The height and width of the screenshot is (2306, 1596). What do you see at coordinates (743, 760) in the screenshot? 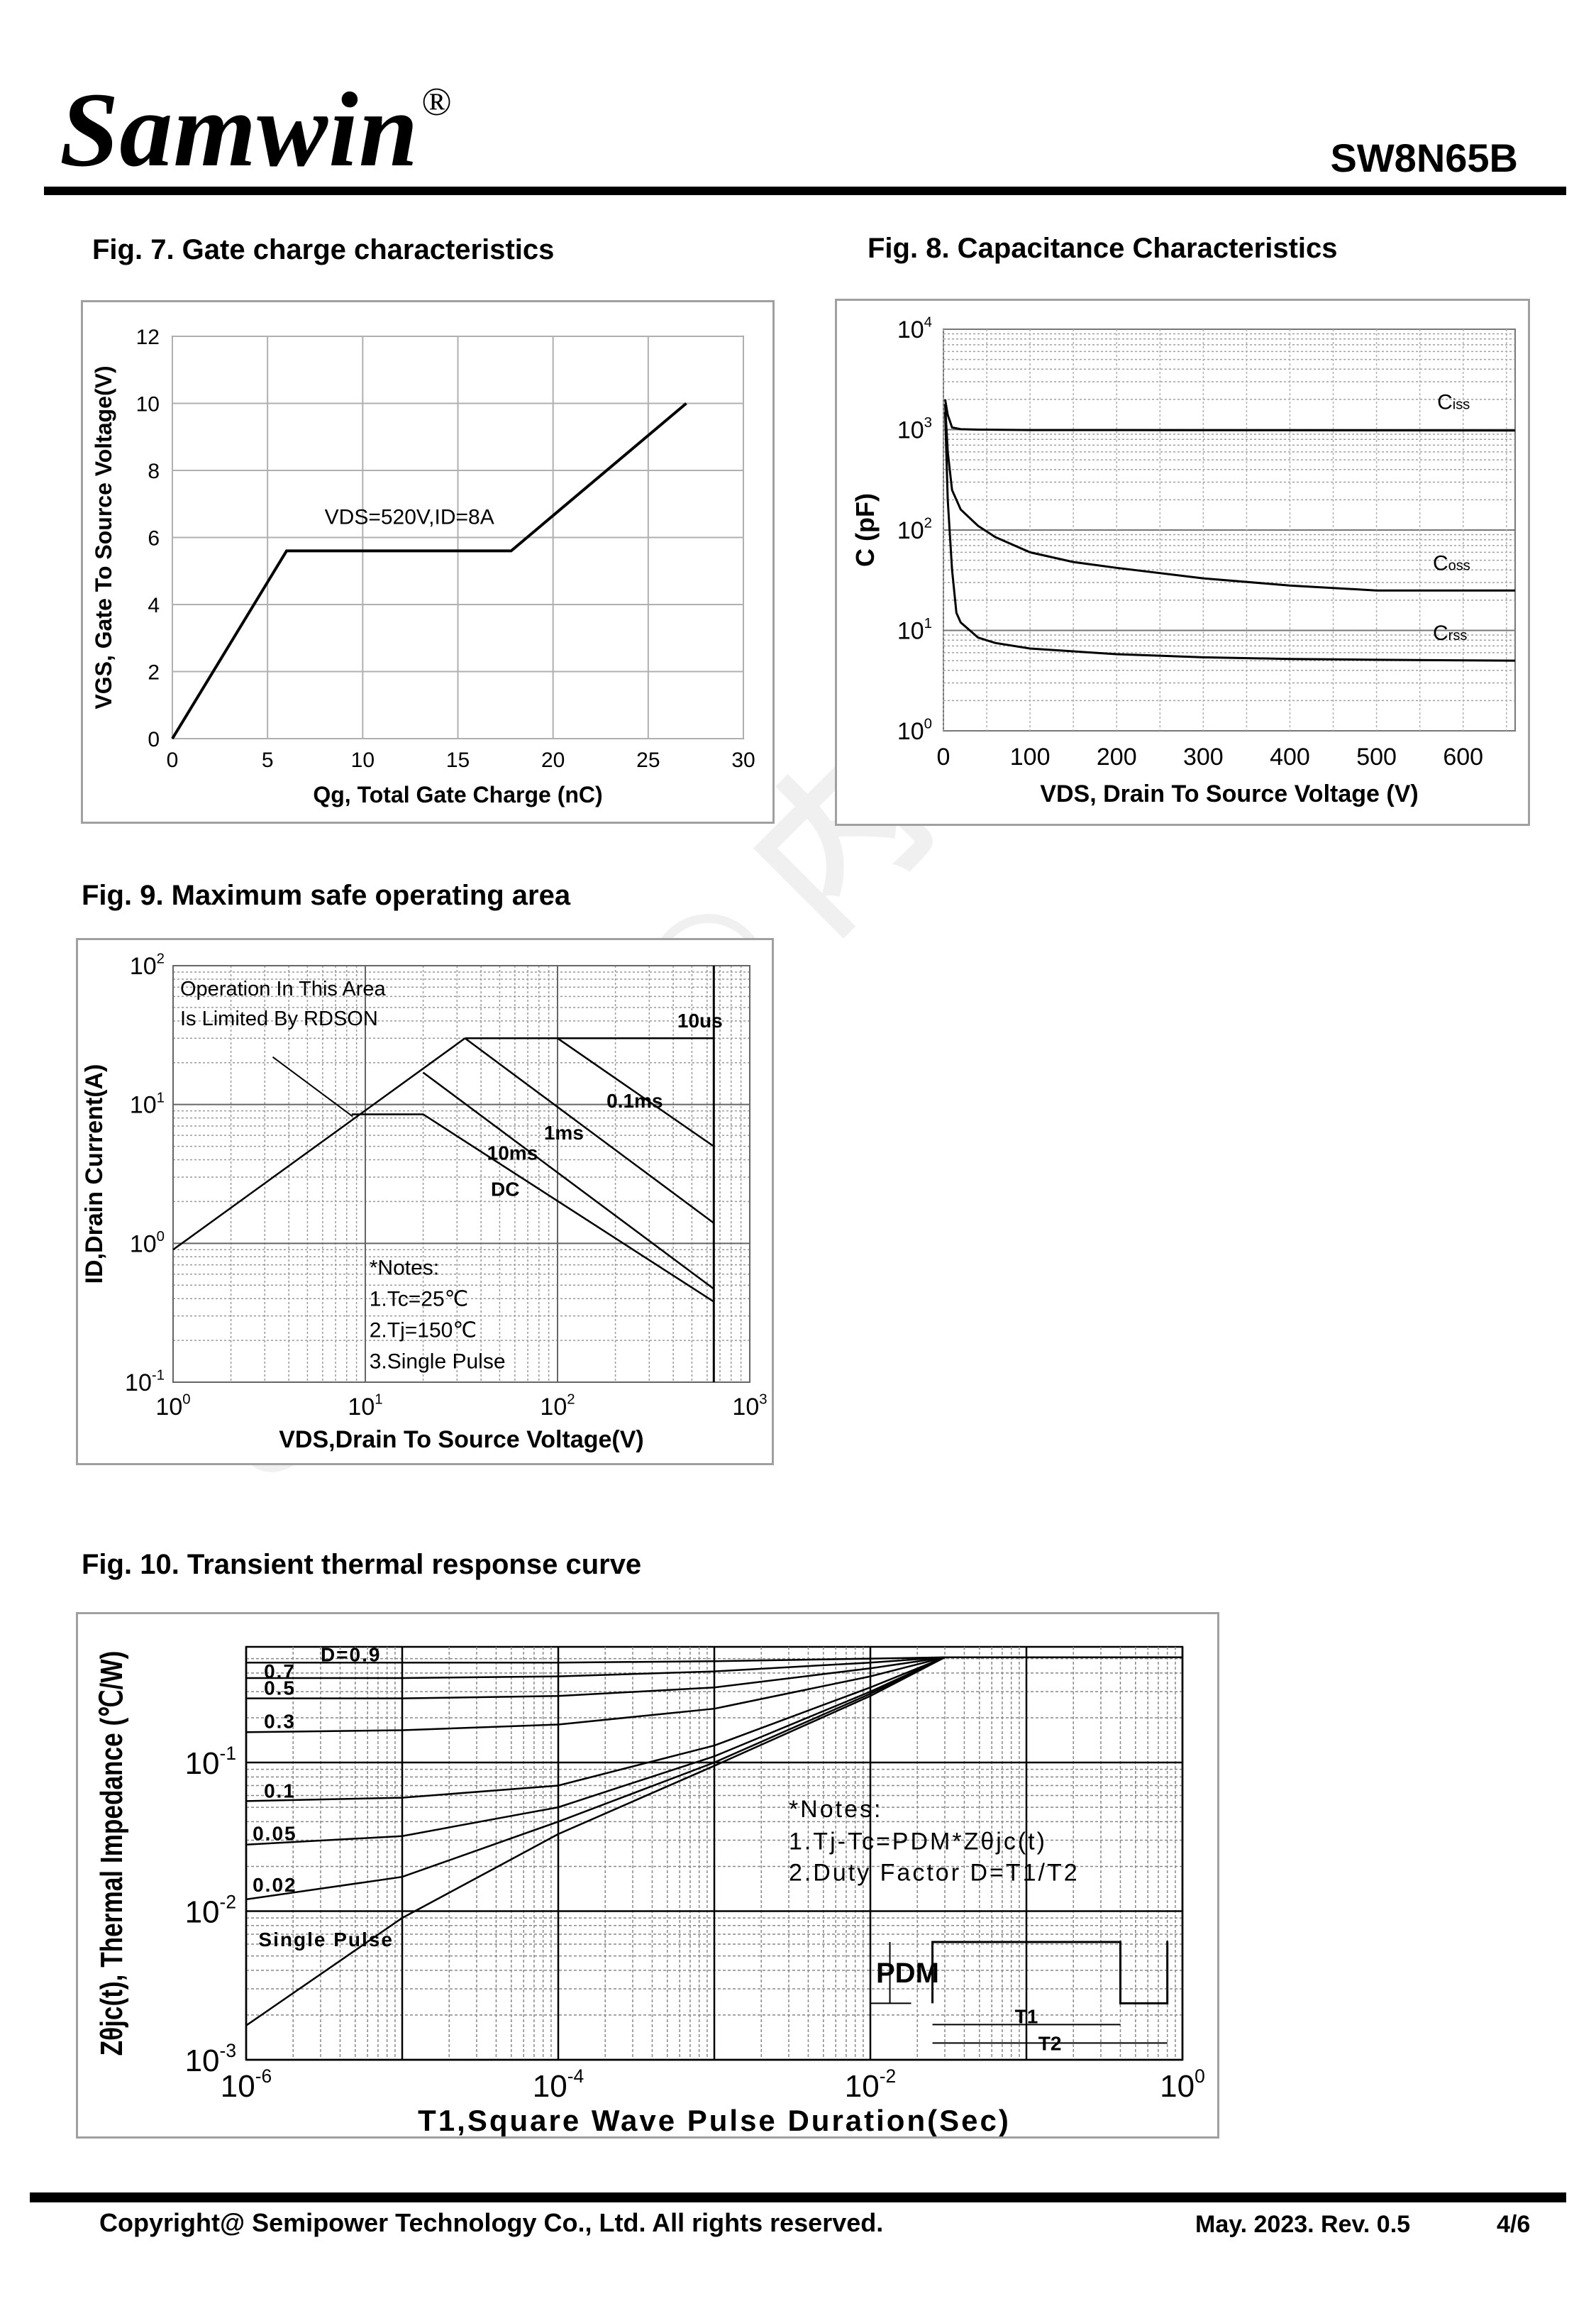
I see `fig7-x-tick-label: 30` at bounding box center [743, 760].